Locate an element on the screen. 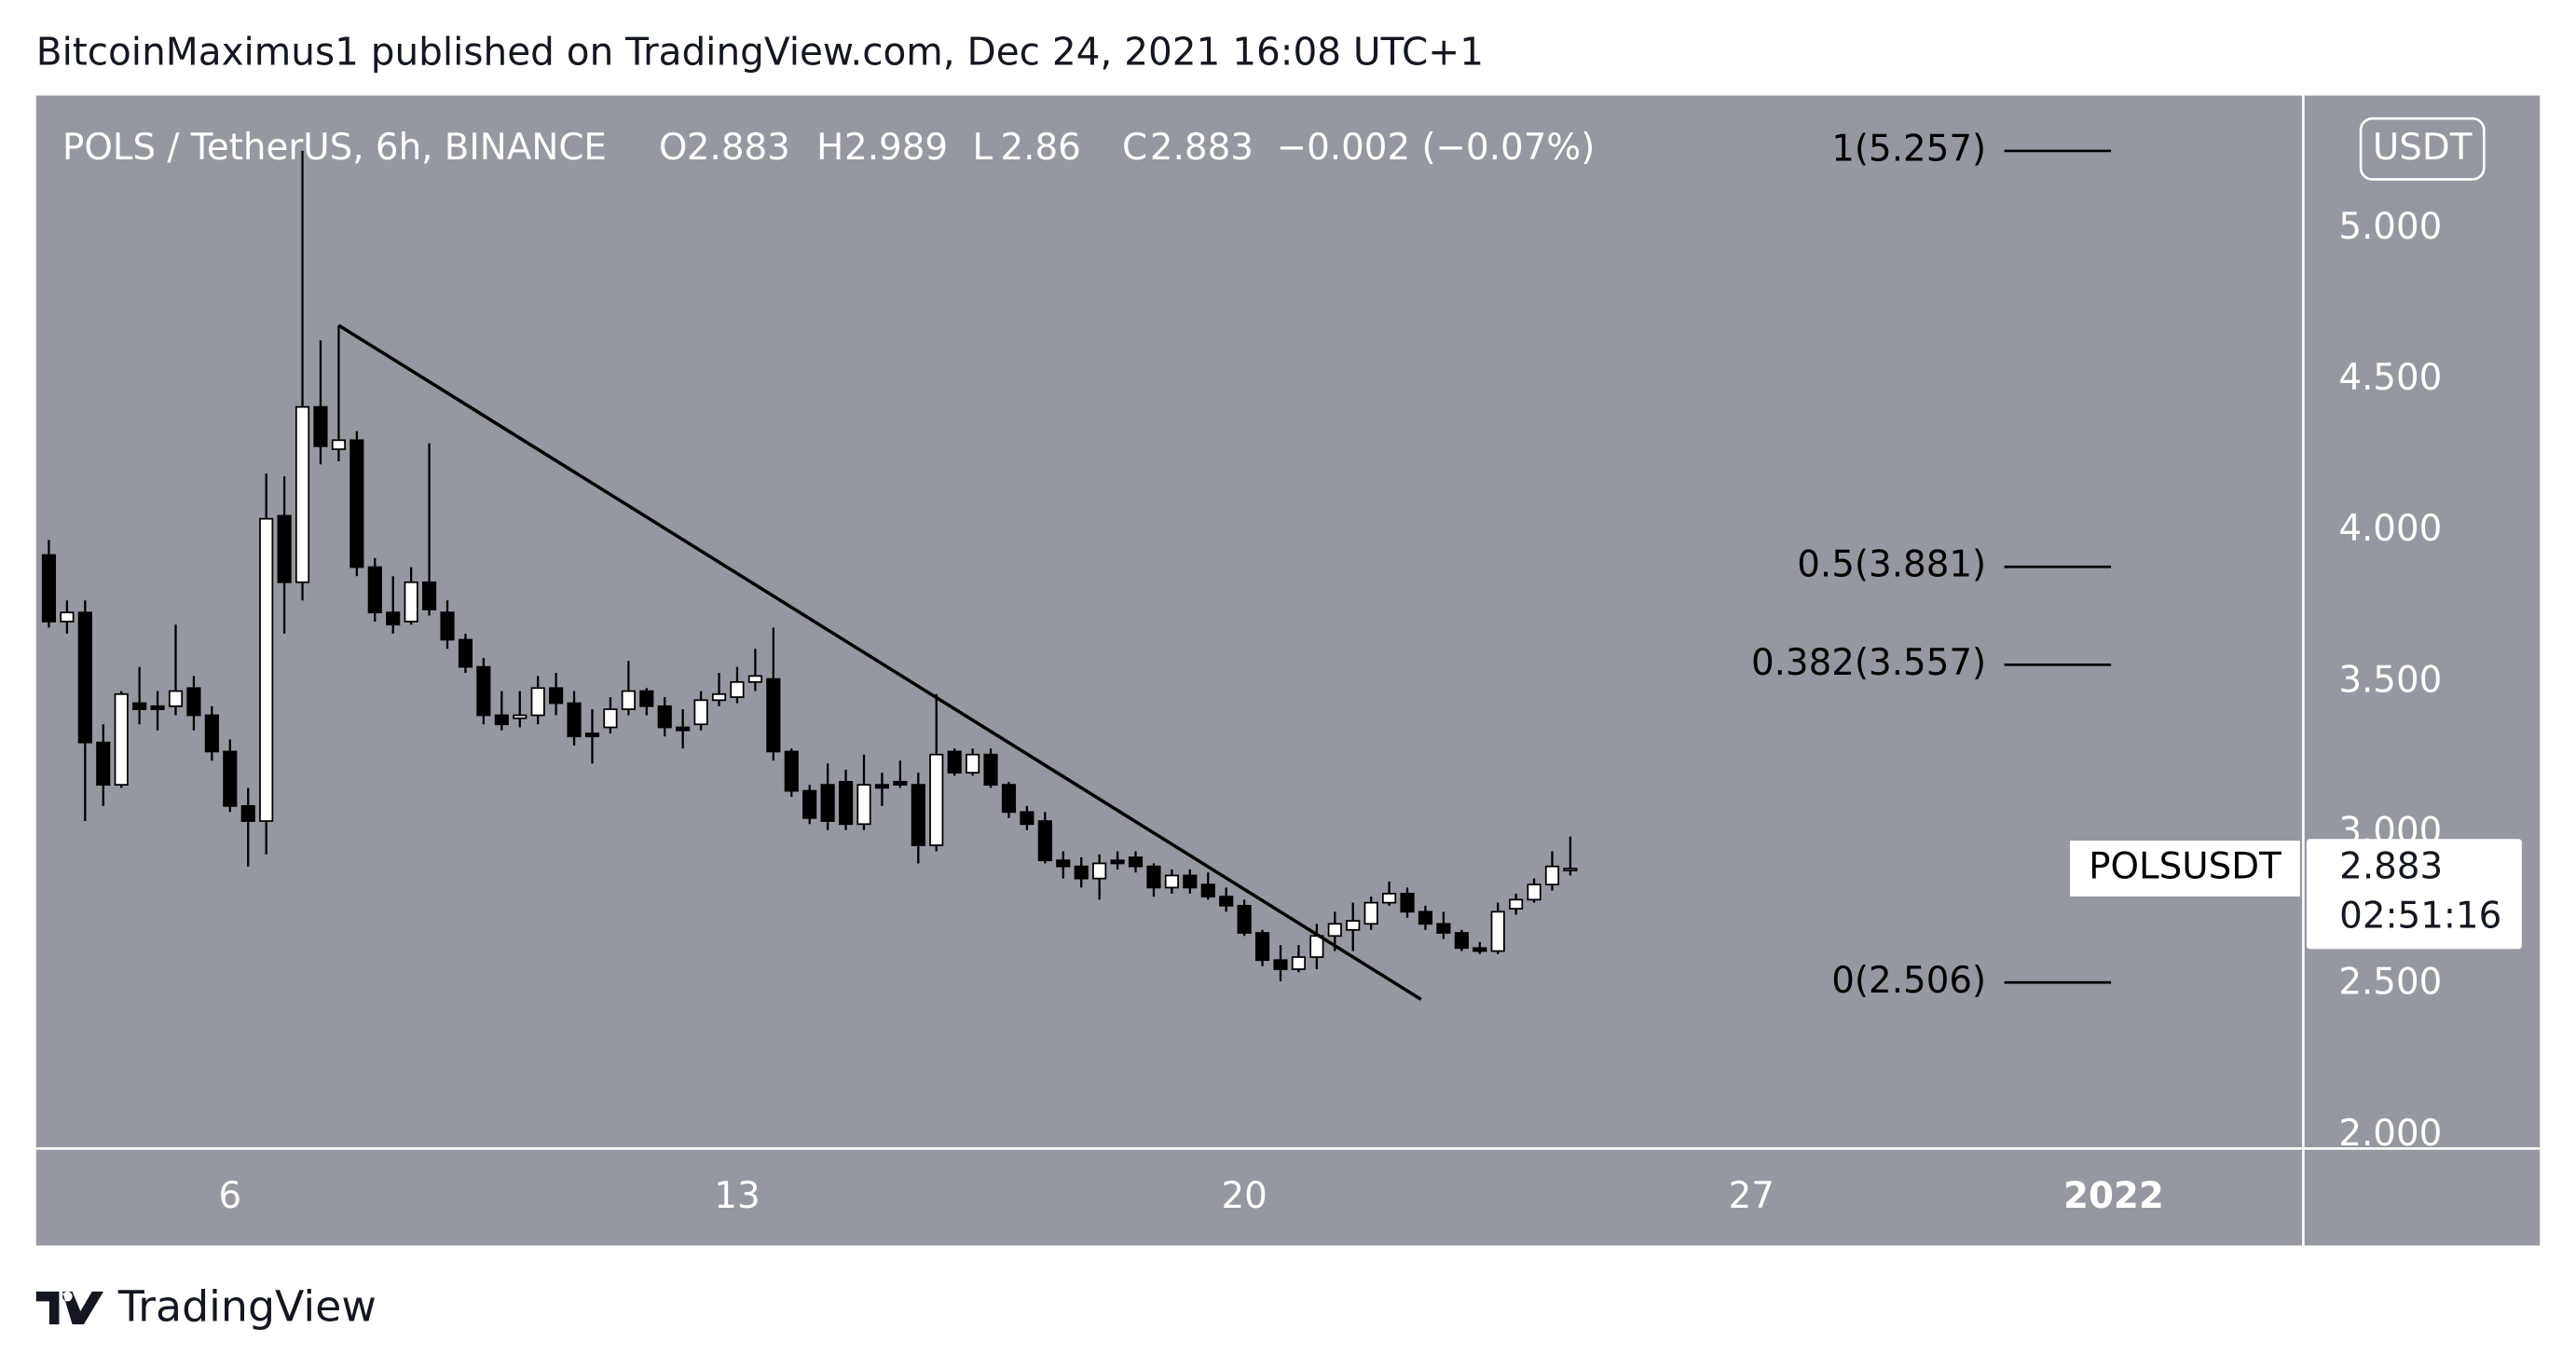  symbol-tag-name: POLSUSDT is located at coordinates (2185, 866).